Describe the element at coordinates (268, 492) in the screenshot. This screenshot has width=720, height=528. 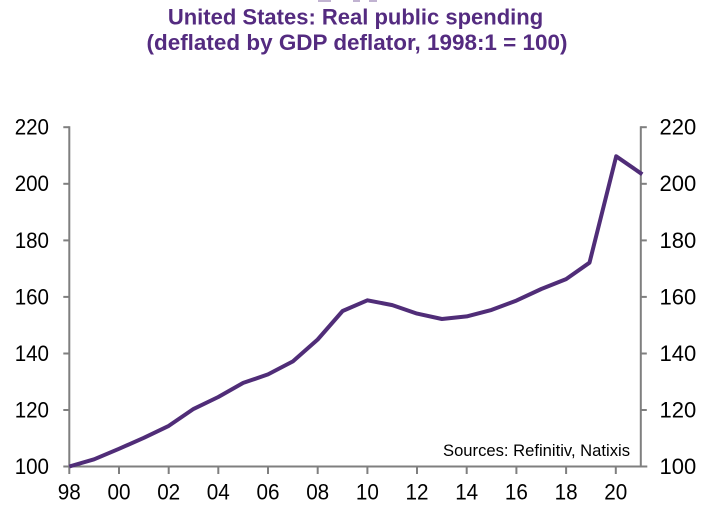
I see `svg-text: 06` at that location.